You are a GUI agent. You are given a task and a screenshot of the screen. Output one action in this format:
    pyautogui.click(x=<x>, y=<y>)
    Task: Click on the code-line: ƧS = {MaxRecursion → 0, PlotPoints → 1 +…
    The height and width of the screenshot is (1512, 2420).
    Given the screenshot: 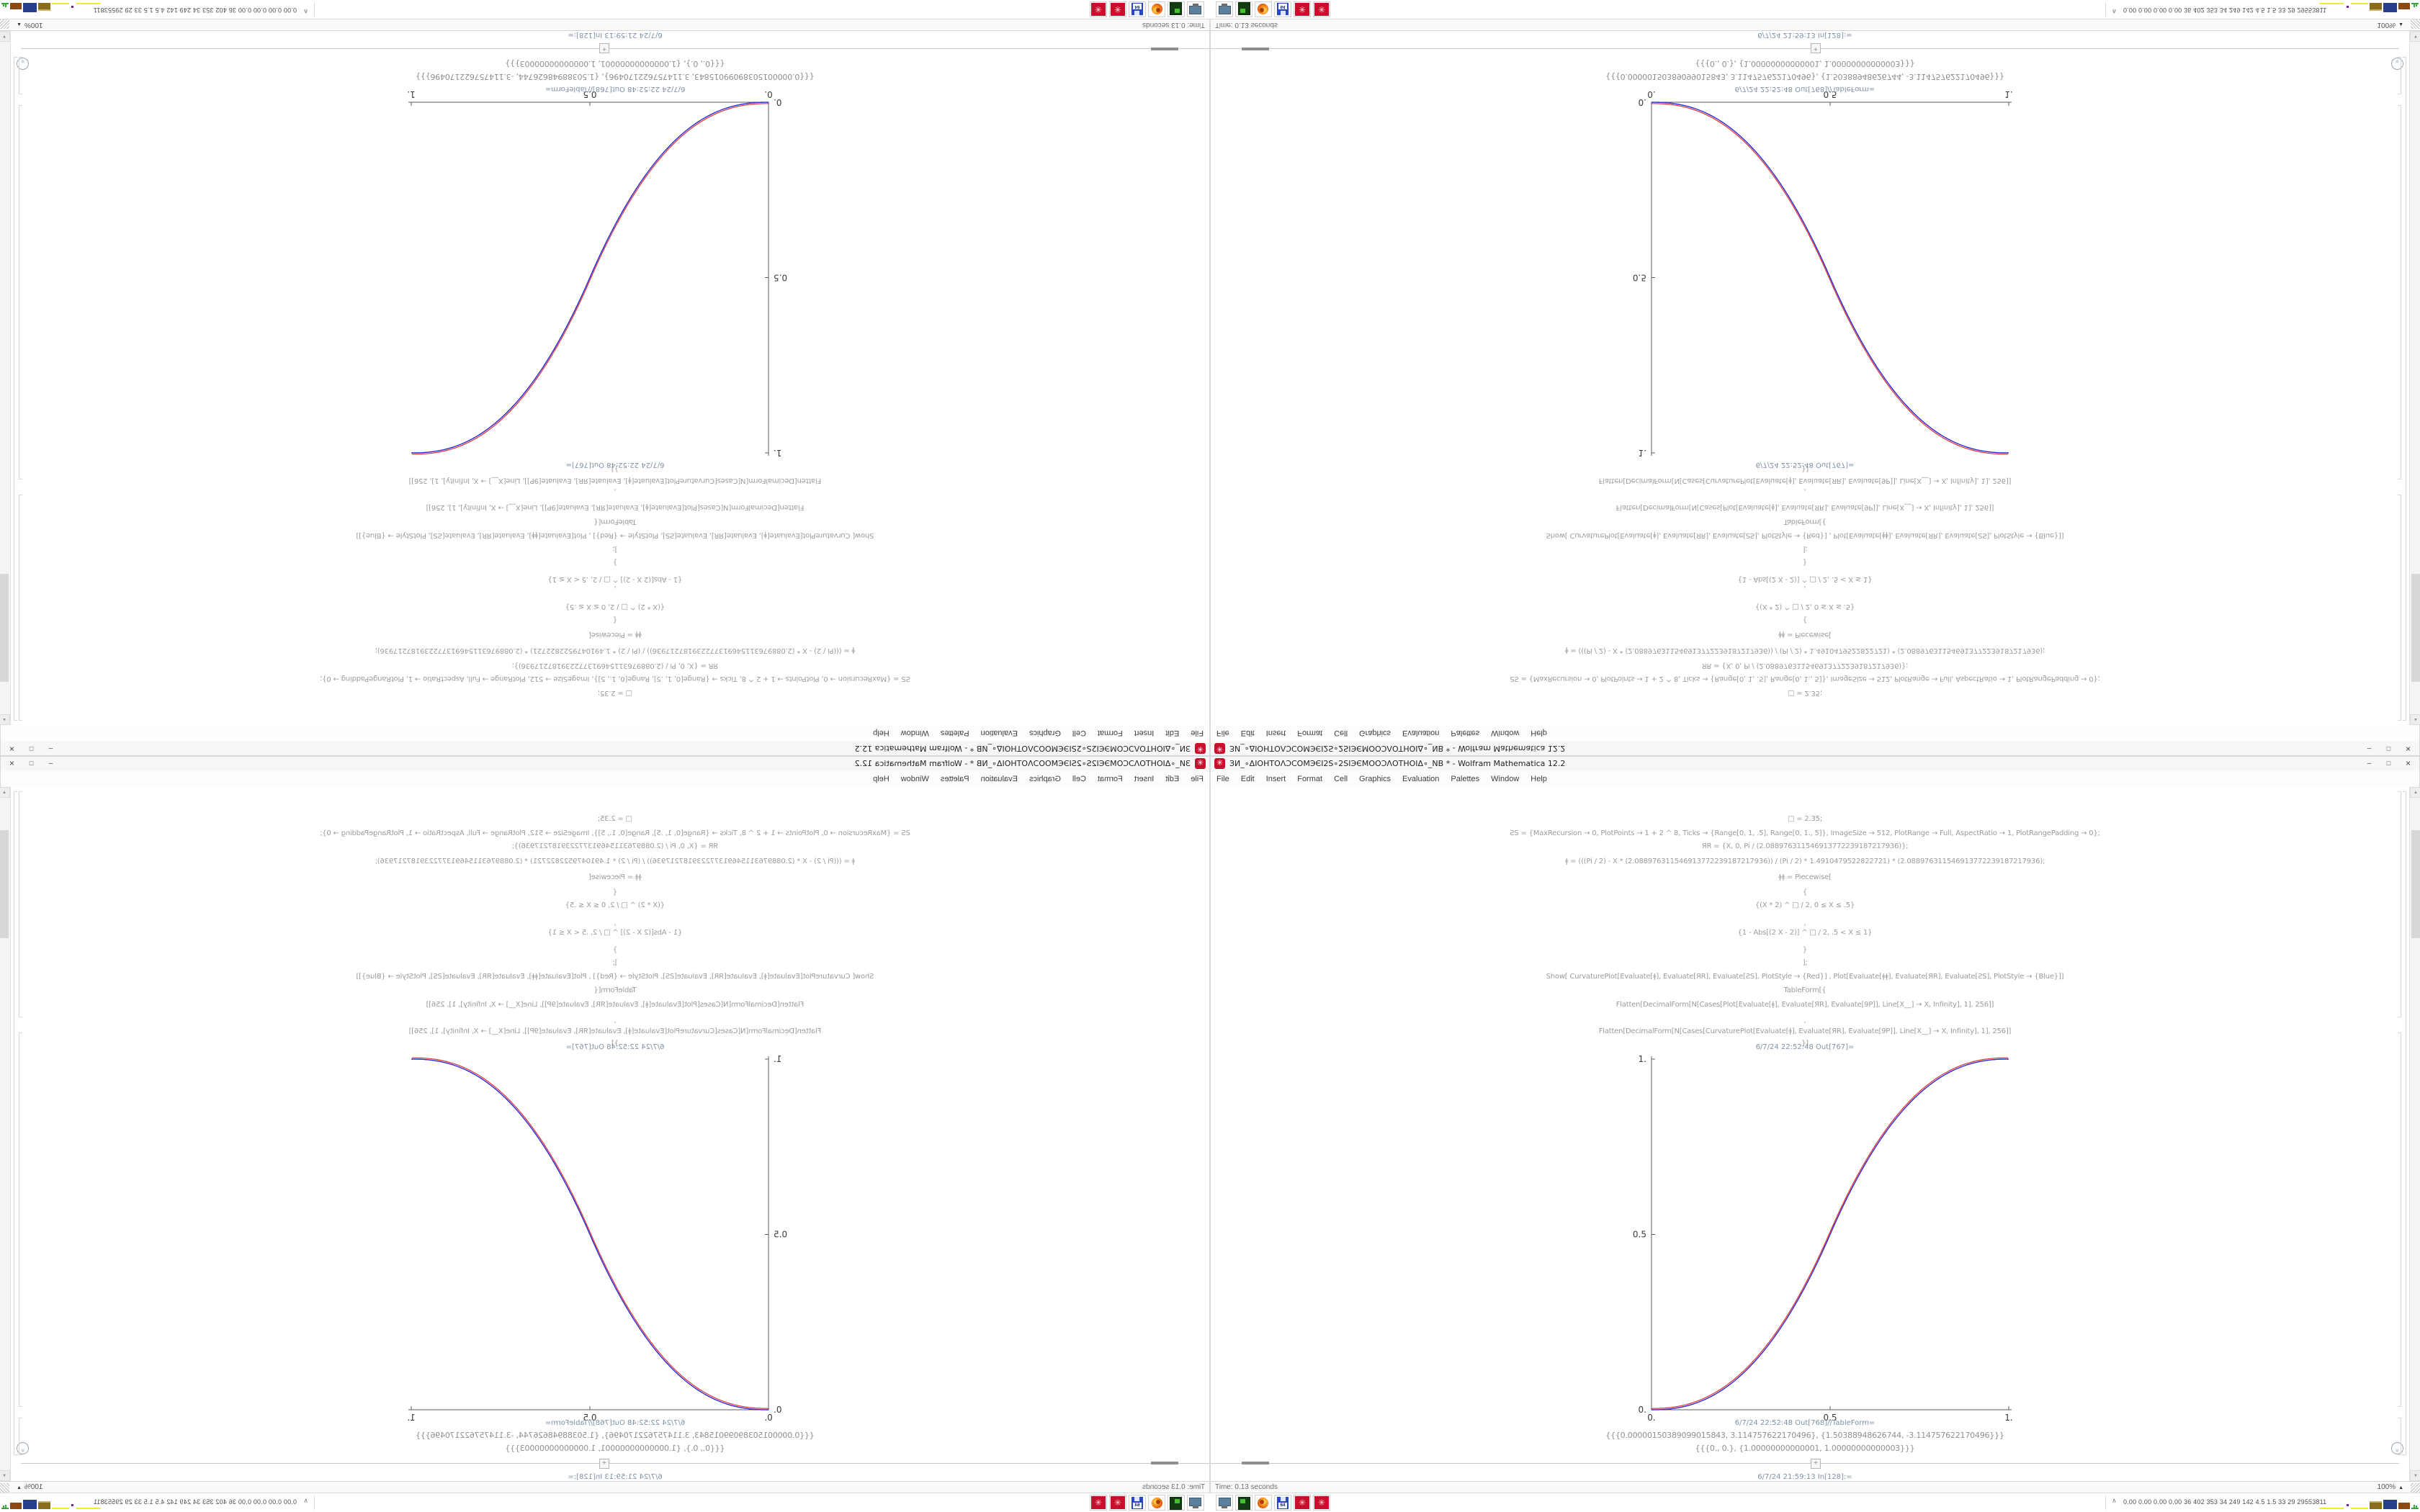 What is the action you would take?
    pyautogui.click(x=615, y=833)
    